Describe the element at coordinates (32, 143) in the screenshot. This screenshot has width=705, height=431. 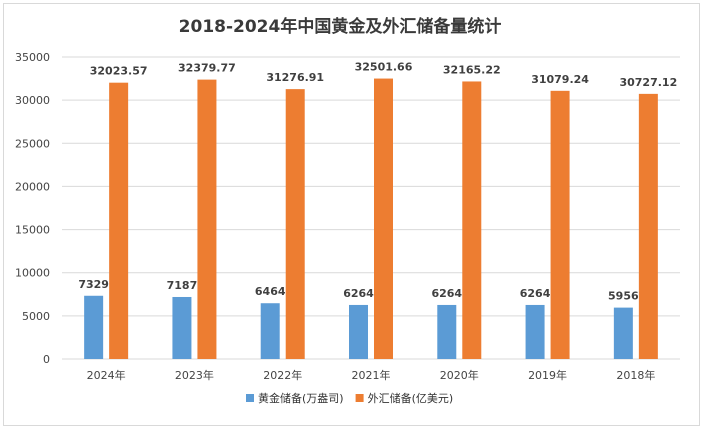
I see `y-tick-label: 25000` at that location.